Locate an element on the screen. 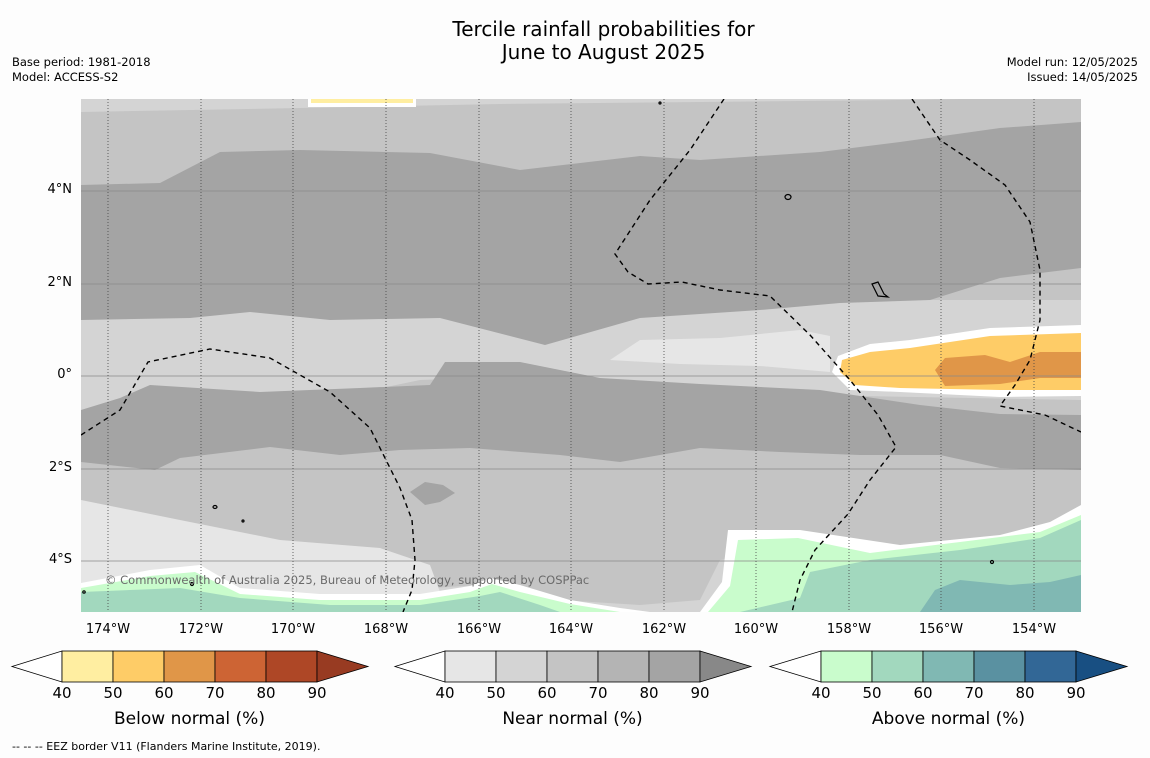  issued-date: Issued: 14/05/2025 is located at coordinates (1082, 77).